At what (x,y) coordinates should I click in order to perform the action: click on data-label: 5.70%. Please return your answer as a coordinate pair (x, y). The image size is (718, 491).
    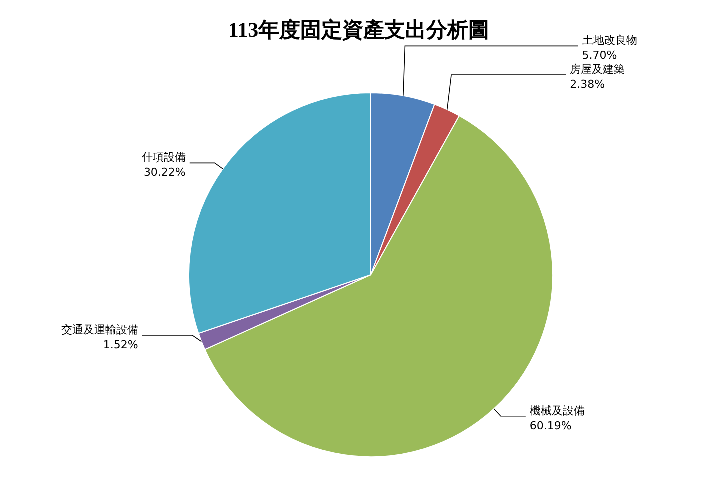
    Looking at the image, I should click on (600, 55).